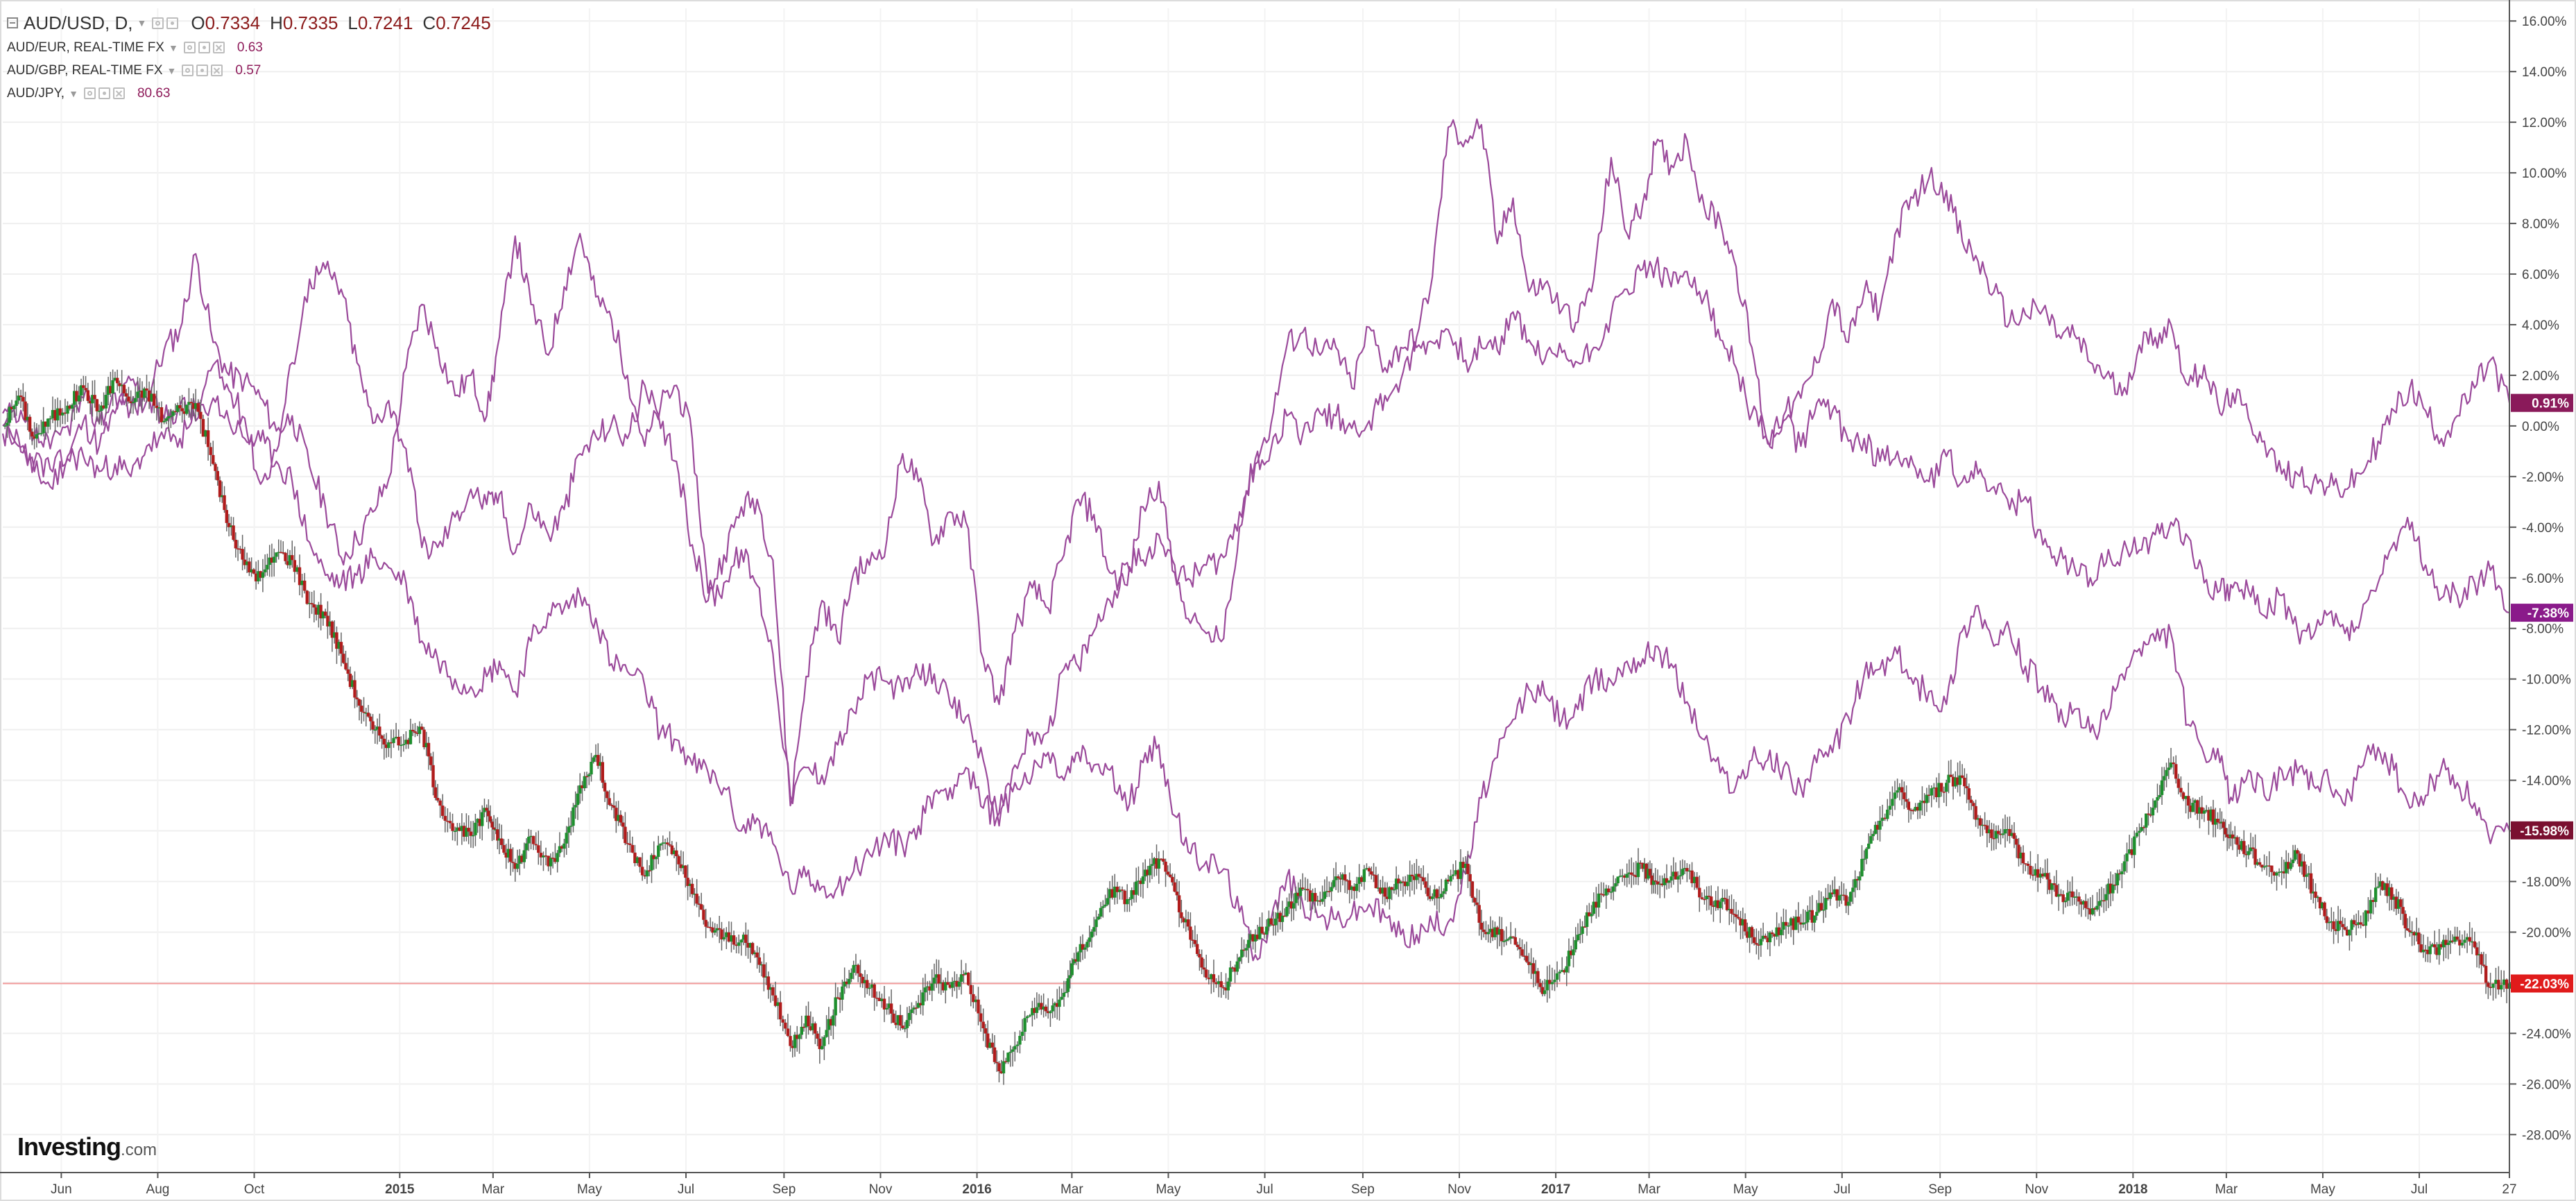 This screenshot has width=2576, height=1201. I want to click on x-tick-label: 27, so click(2509, 1189).